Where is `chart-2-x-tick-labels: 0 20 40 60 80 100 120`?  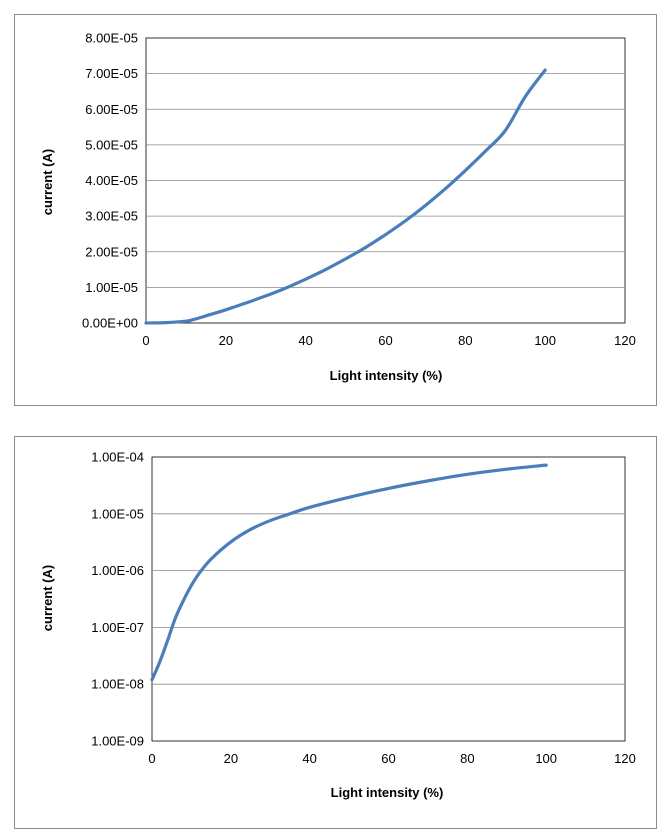
chart-2-x-tick-labels: 0 20 40 60 80 100 120 is located at coordinates (391, 758).